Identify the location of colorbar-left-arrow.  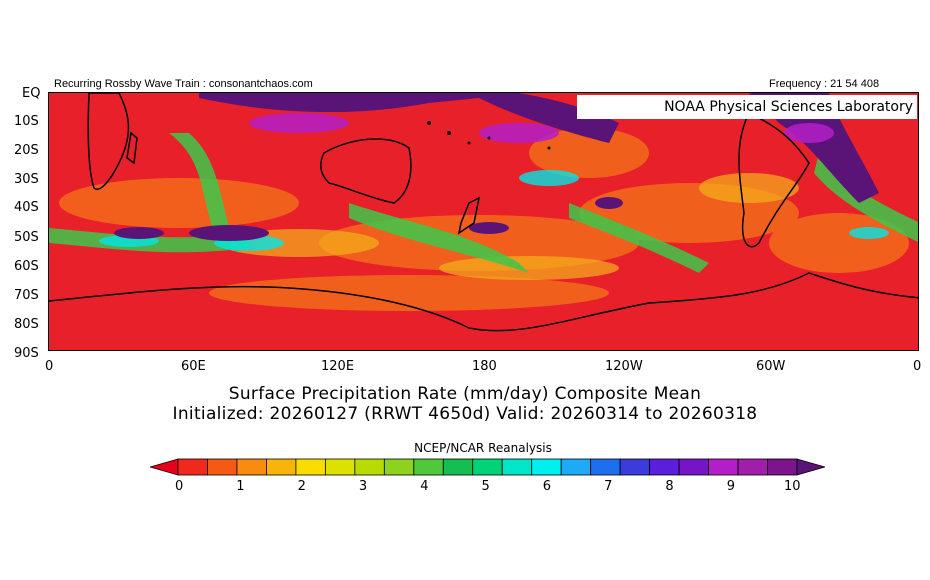
(164, 467).